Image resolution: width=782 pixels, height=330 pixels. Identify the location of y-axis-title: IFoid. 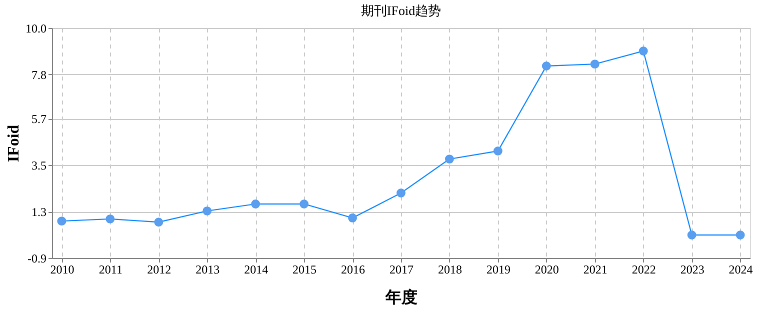
(14, 143).